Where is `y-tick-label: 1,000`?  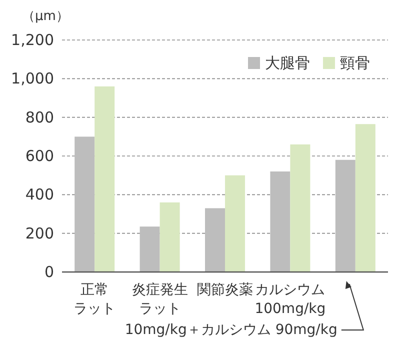
y-tick-label: 1,000 is located at coordinates (32, 79).